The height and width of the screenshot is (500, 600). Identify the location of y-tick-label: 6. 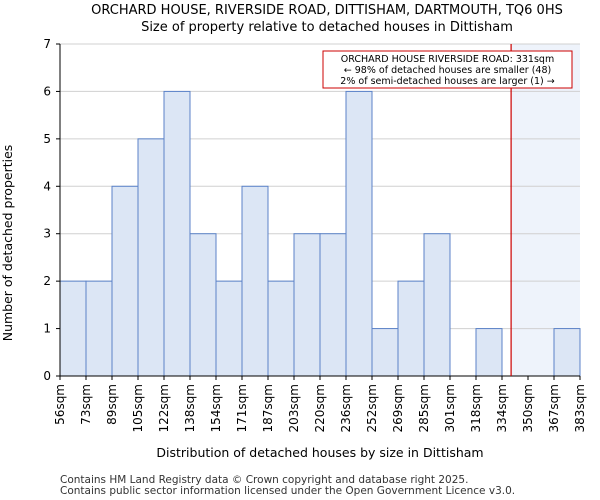
(47, 91).